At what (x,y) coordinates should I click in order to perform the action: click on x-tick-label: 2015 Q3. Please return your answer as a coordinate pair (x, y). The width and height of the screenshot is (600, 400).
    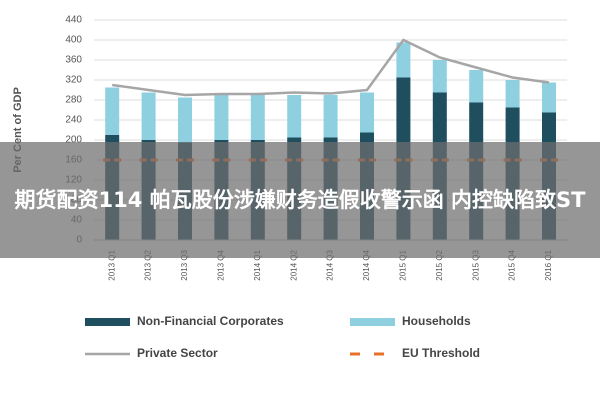
    Looking at the image, I should click on (475, 264).